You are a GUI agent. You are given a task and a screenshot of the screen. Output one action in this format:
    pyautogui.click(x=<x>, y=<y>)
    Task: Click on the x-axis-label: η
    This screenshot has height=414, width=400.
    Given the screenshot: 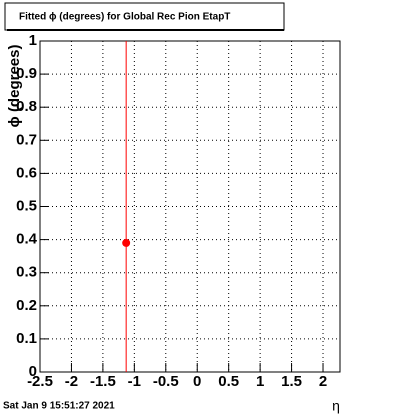 What is the action you would take?
    pyautogui.click(x=336, y=406)
    